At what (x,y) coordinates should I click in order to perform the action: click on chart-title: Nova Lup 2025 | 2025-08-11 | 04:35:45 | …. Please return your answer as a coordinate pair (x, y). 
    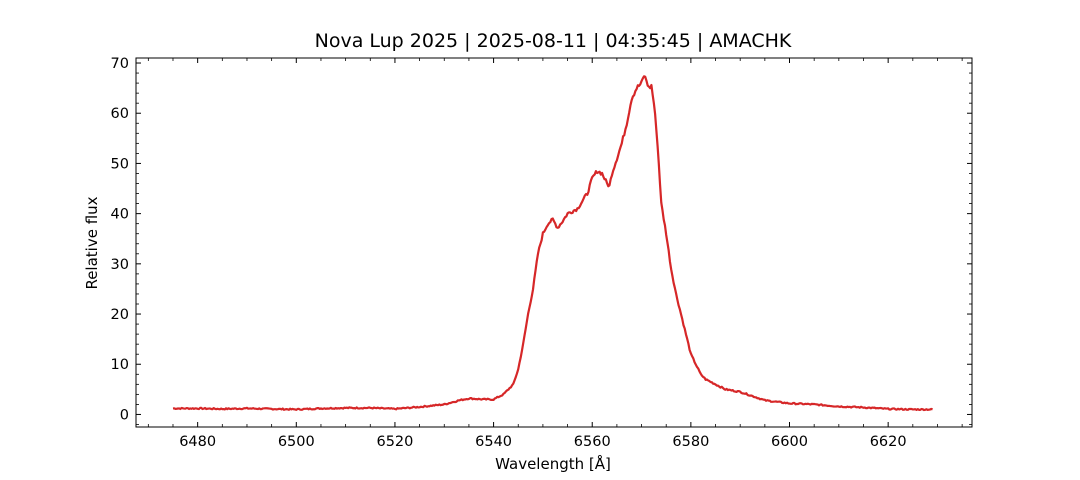
    Looking at the image, I should click on (553, 41).